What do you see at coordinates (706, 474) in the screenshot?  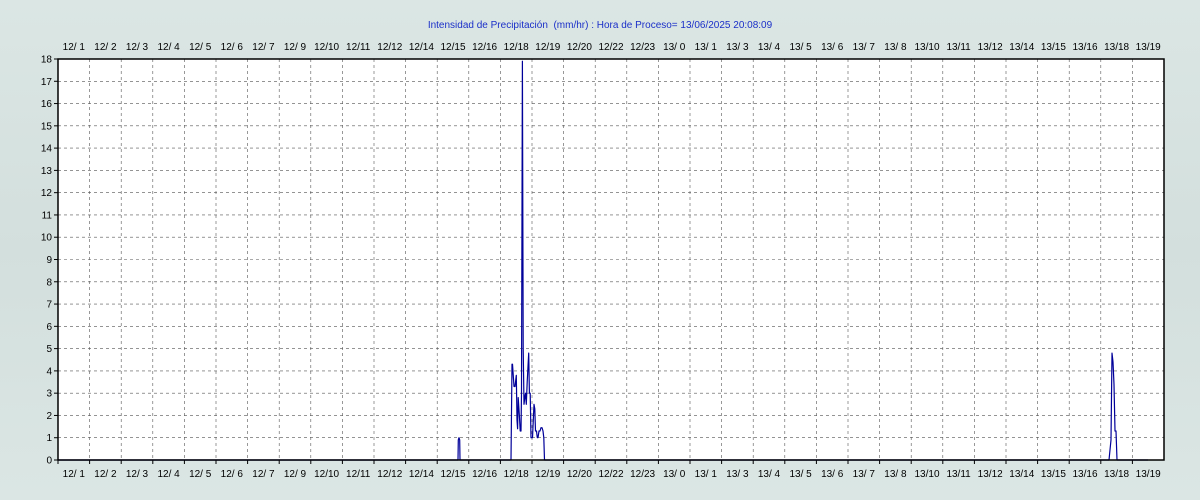 I see `x-tick-label-bottom: 13/ 1` at bounding box center [706, 474].